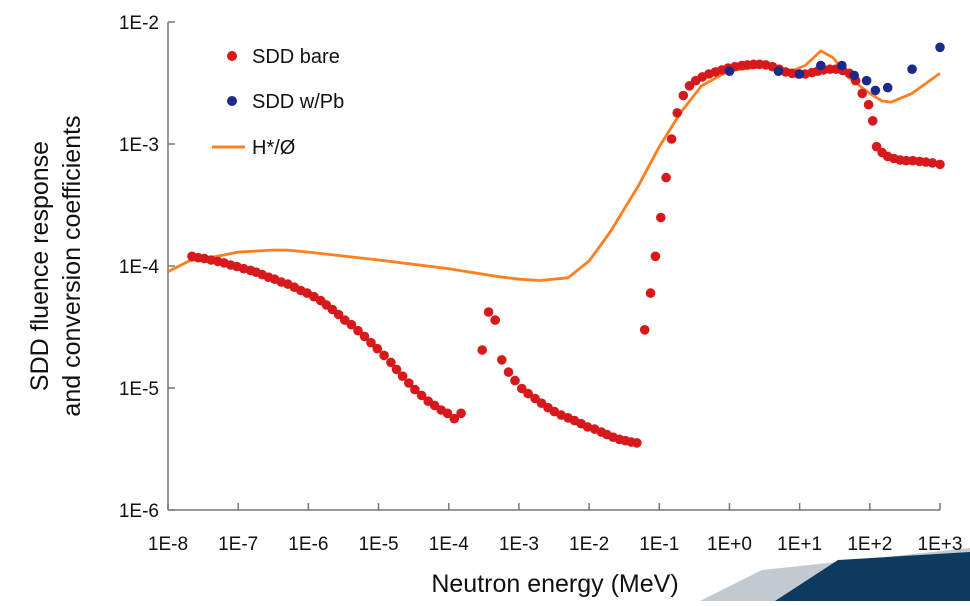  I want to click on y-tick-label: 1E-2, so click(139, 23).